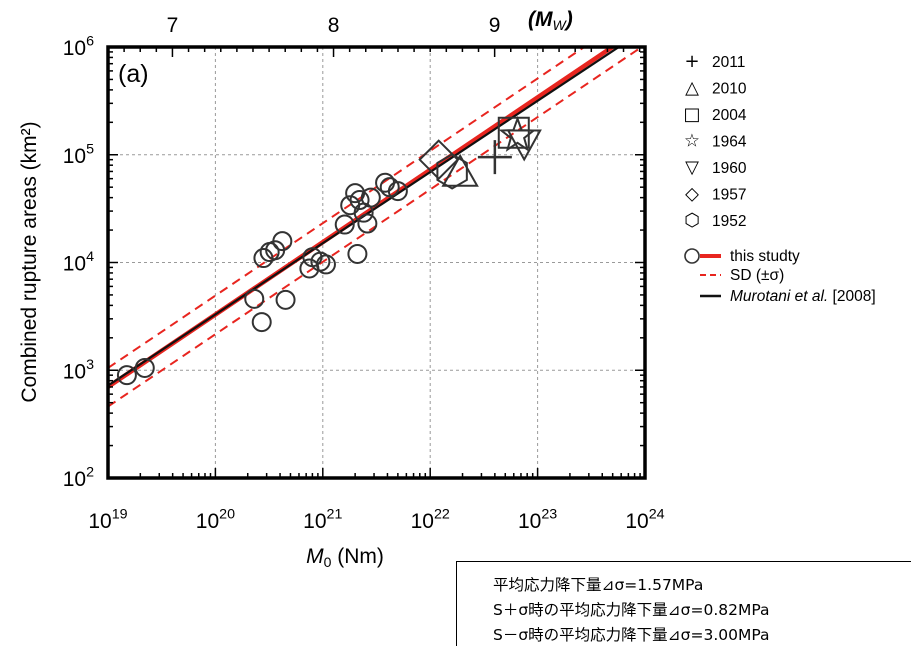 The height and width of the screenshot is (646, 911). What do you see at coordinates (495, 25) in the screenshot?
I see `top-axis-tick-9: 9` at bounding box center [495, 25].